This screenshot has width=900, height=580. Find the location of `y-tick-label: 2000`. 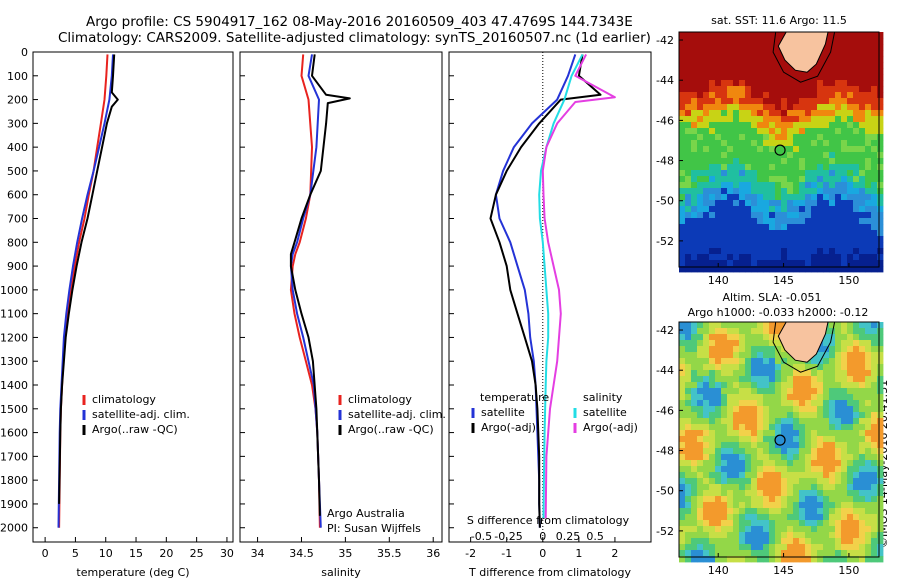

y-tick-label: 2000 is located at coordinates (14, 528).